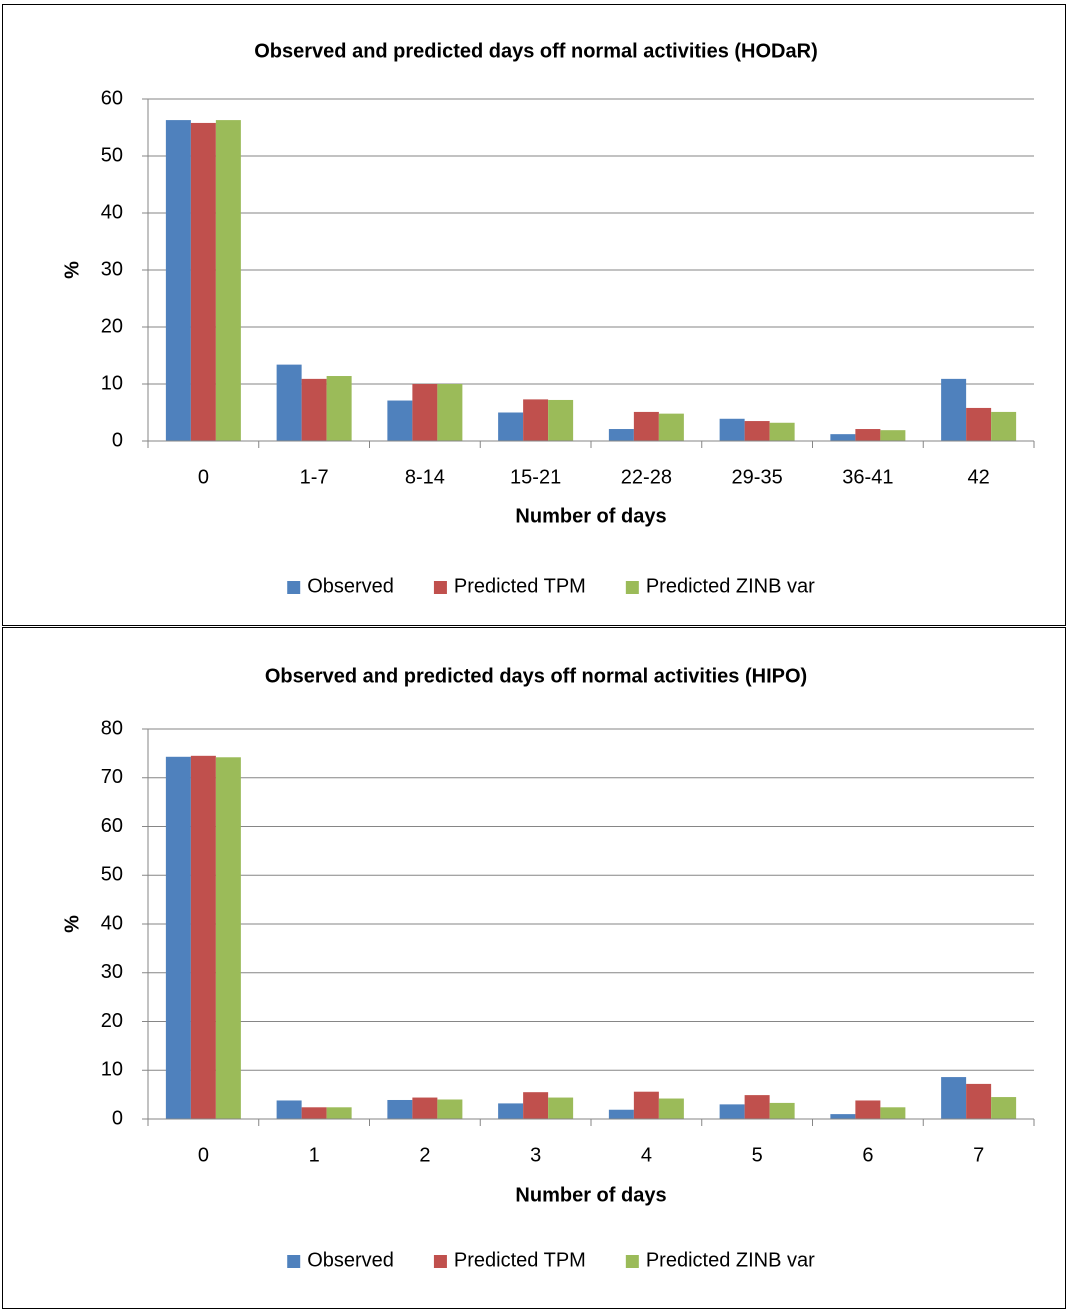  Describe the element at coordinates (757, 477) in the screenshot. I see `x-tick-label: 29-35` at that location.